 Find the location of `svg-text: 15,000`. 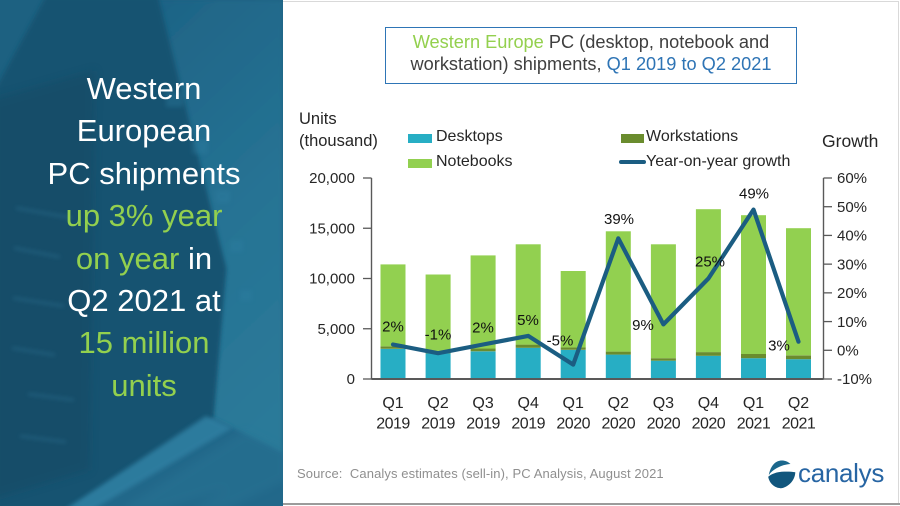

svg-text: 15,000 is located at coordinates (332, 228).